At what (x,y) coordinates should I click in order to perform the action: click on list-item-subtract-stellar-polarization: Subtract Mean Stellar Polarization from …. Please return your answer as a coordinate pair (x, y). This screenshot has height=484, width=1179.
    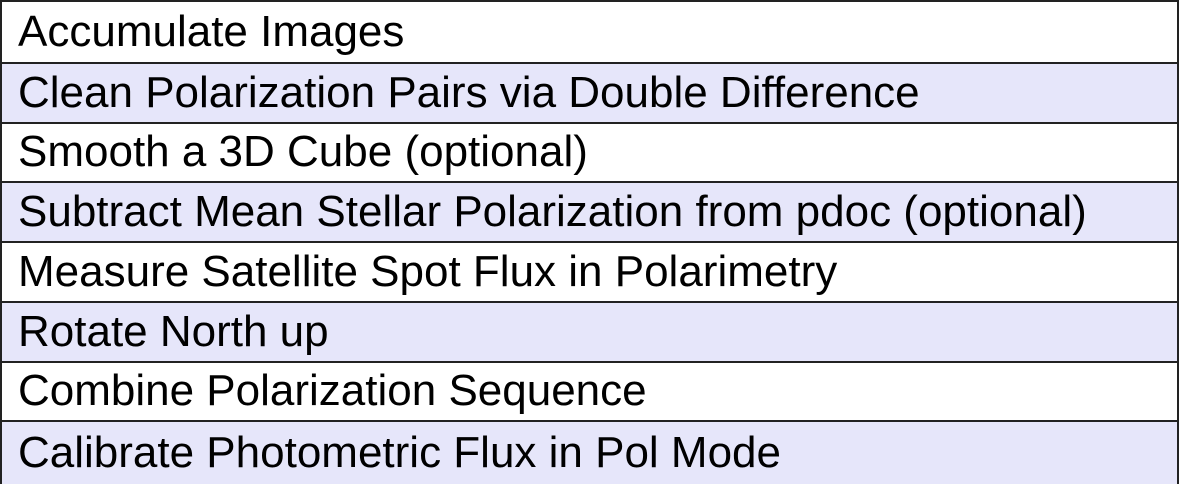
    Looking at the image, I should click on (589, 213).